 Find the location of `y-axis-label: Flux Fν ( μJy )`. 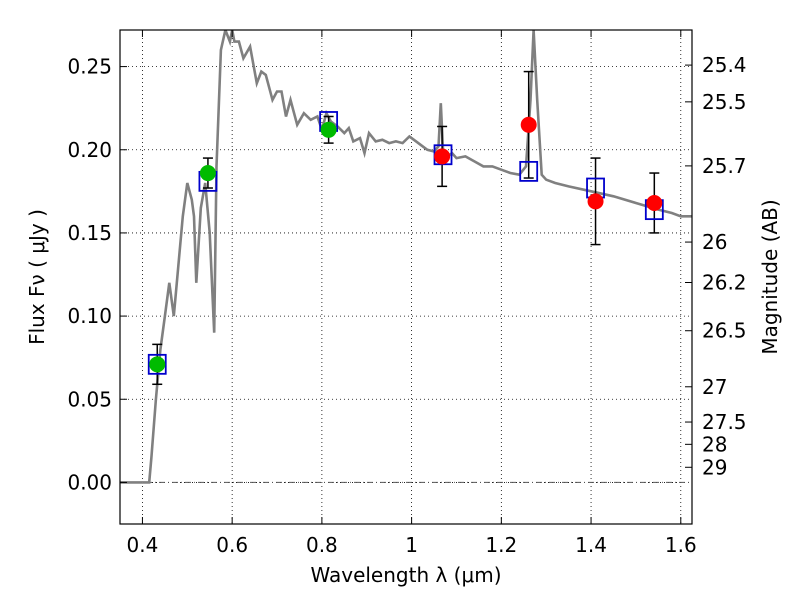

y-axis-label: Flux Fν ( μJy ) is located at coordinates (37, 277).